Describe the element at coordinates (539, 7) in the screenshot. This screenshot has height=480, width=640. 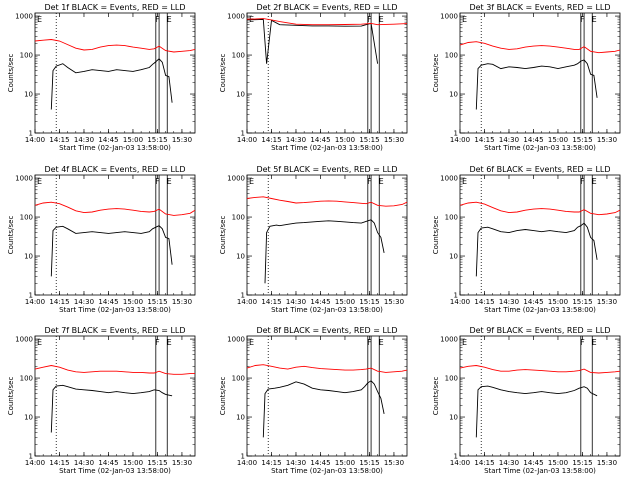
I see `panel-title: Det 3f BLACK = Events, RED = LLD` at that location.